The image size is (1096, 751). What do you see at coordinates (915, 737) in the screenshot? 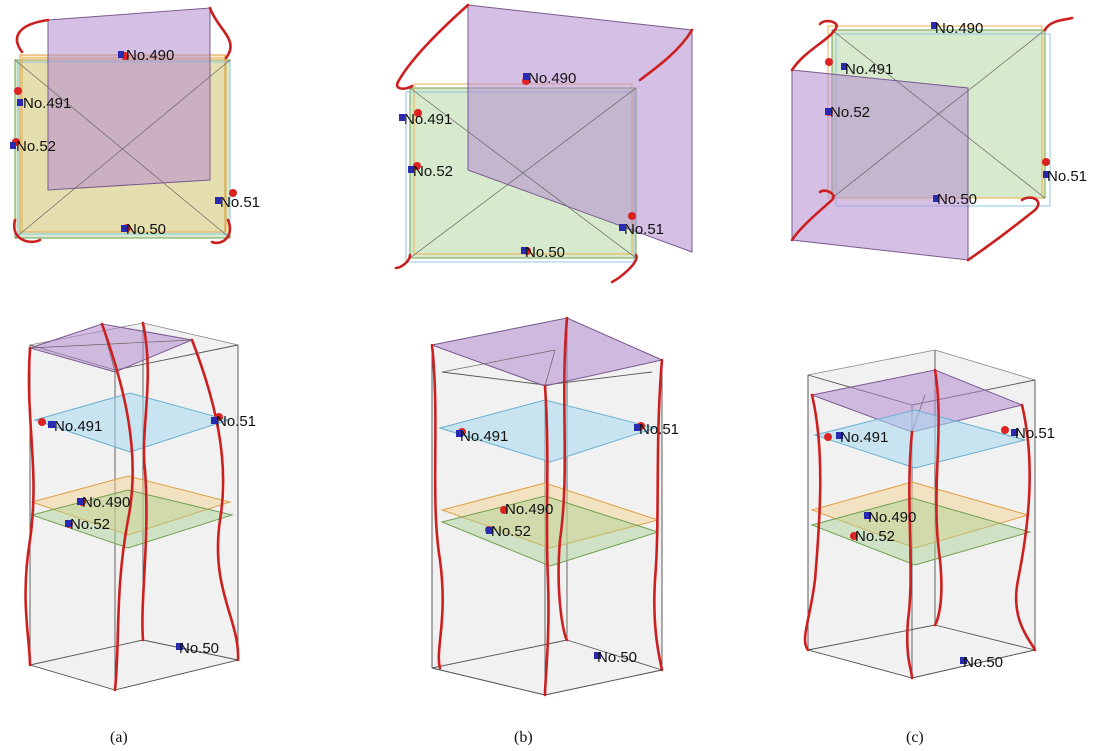
I see `caption-c: (c)` at bounding box center [915, 737].